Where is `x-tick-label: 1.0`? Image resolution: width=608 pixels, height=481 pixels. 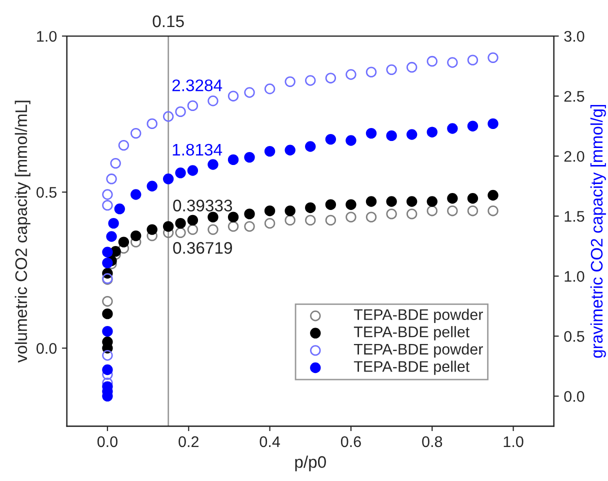 x-tick-label: 1.0 is located at coordinates (514, 442).